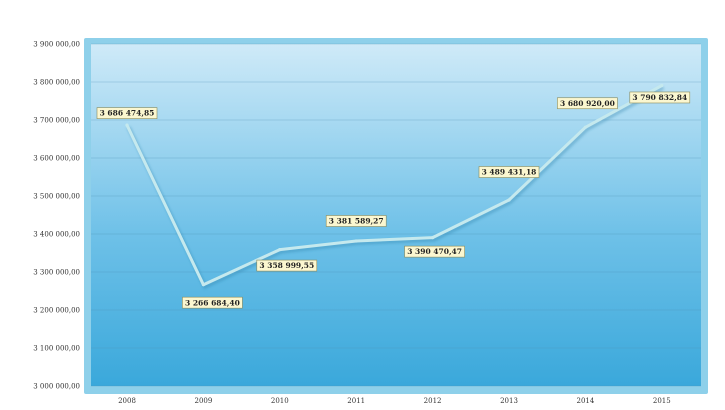  Describe the element at coordinates (56, 83) in the screenshot. I see `y-tick-label: 3 800 000,00` at that location.